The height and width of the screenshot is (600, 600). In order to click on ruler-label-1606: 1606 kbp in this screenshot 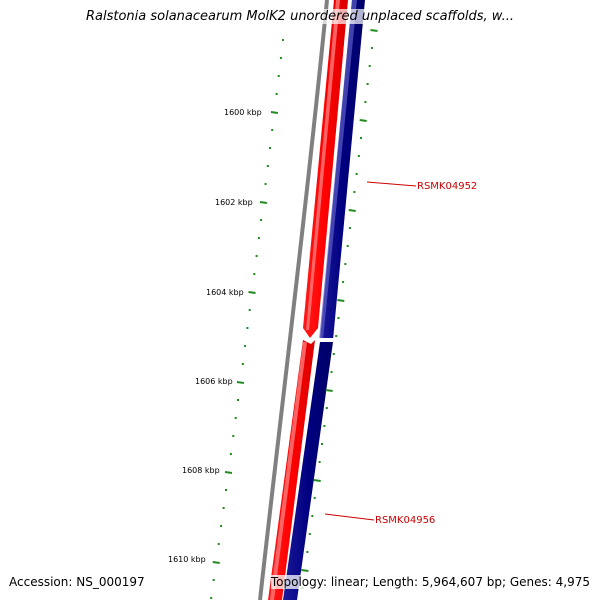, I will do `click(214, 381)`.